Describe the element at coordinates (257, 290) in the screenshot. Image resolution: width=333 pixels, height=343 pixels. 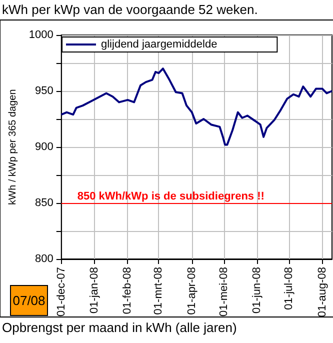
I see `x-tick-label: 01-jun-08` at that location.